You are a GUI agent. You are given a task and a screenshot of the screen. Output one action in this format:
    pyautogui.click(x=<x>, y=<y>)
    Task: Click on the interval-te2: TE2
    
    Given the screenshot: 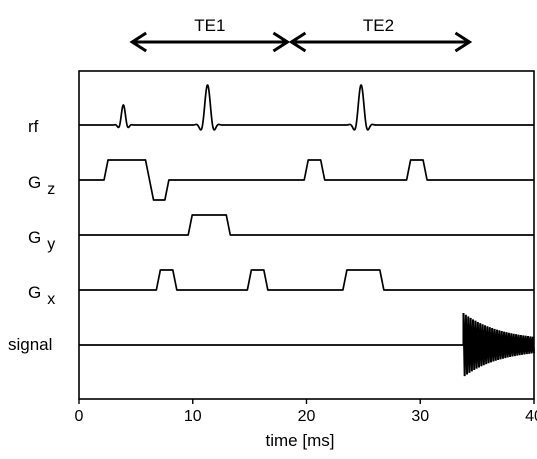 What is the action you would take?
    pyautogui.click(x=380, y=34)
    